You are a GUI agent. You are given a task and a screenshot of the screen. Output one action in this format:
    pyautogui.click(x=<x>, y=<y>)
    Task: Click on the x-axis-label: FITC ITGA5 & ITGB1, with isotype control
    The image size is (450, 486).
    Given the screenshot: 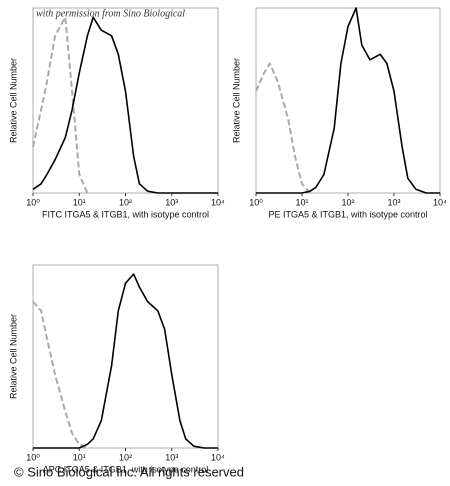 What is the action you would take?
    pyautogui.click(x=125, y=214)
    